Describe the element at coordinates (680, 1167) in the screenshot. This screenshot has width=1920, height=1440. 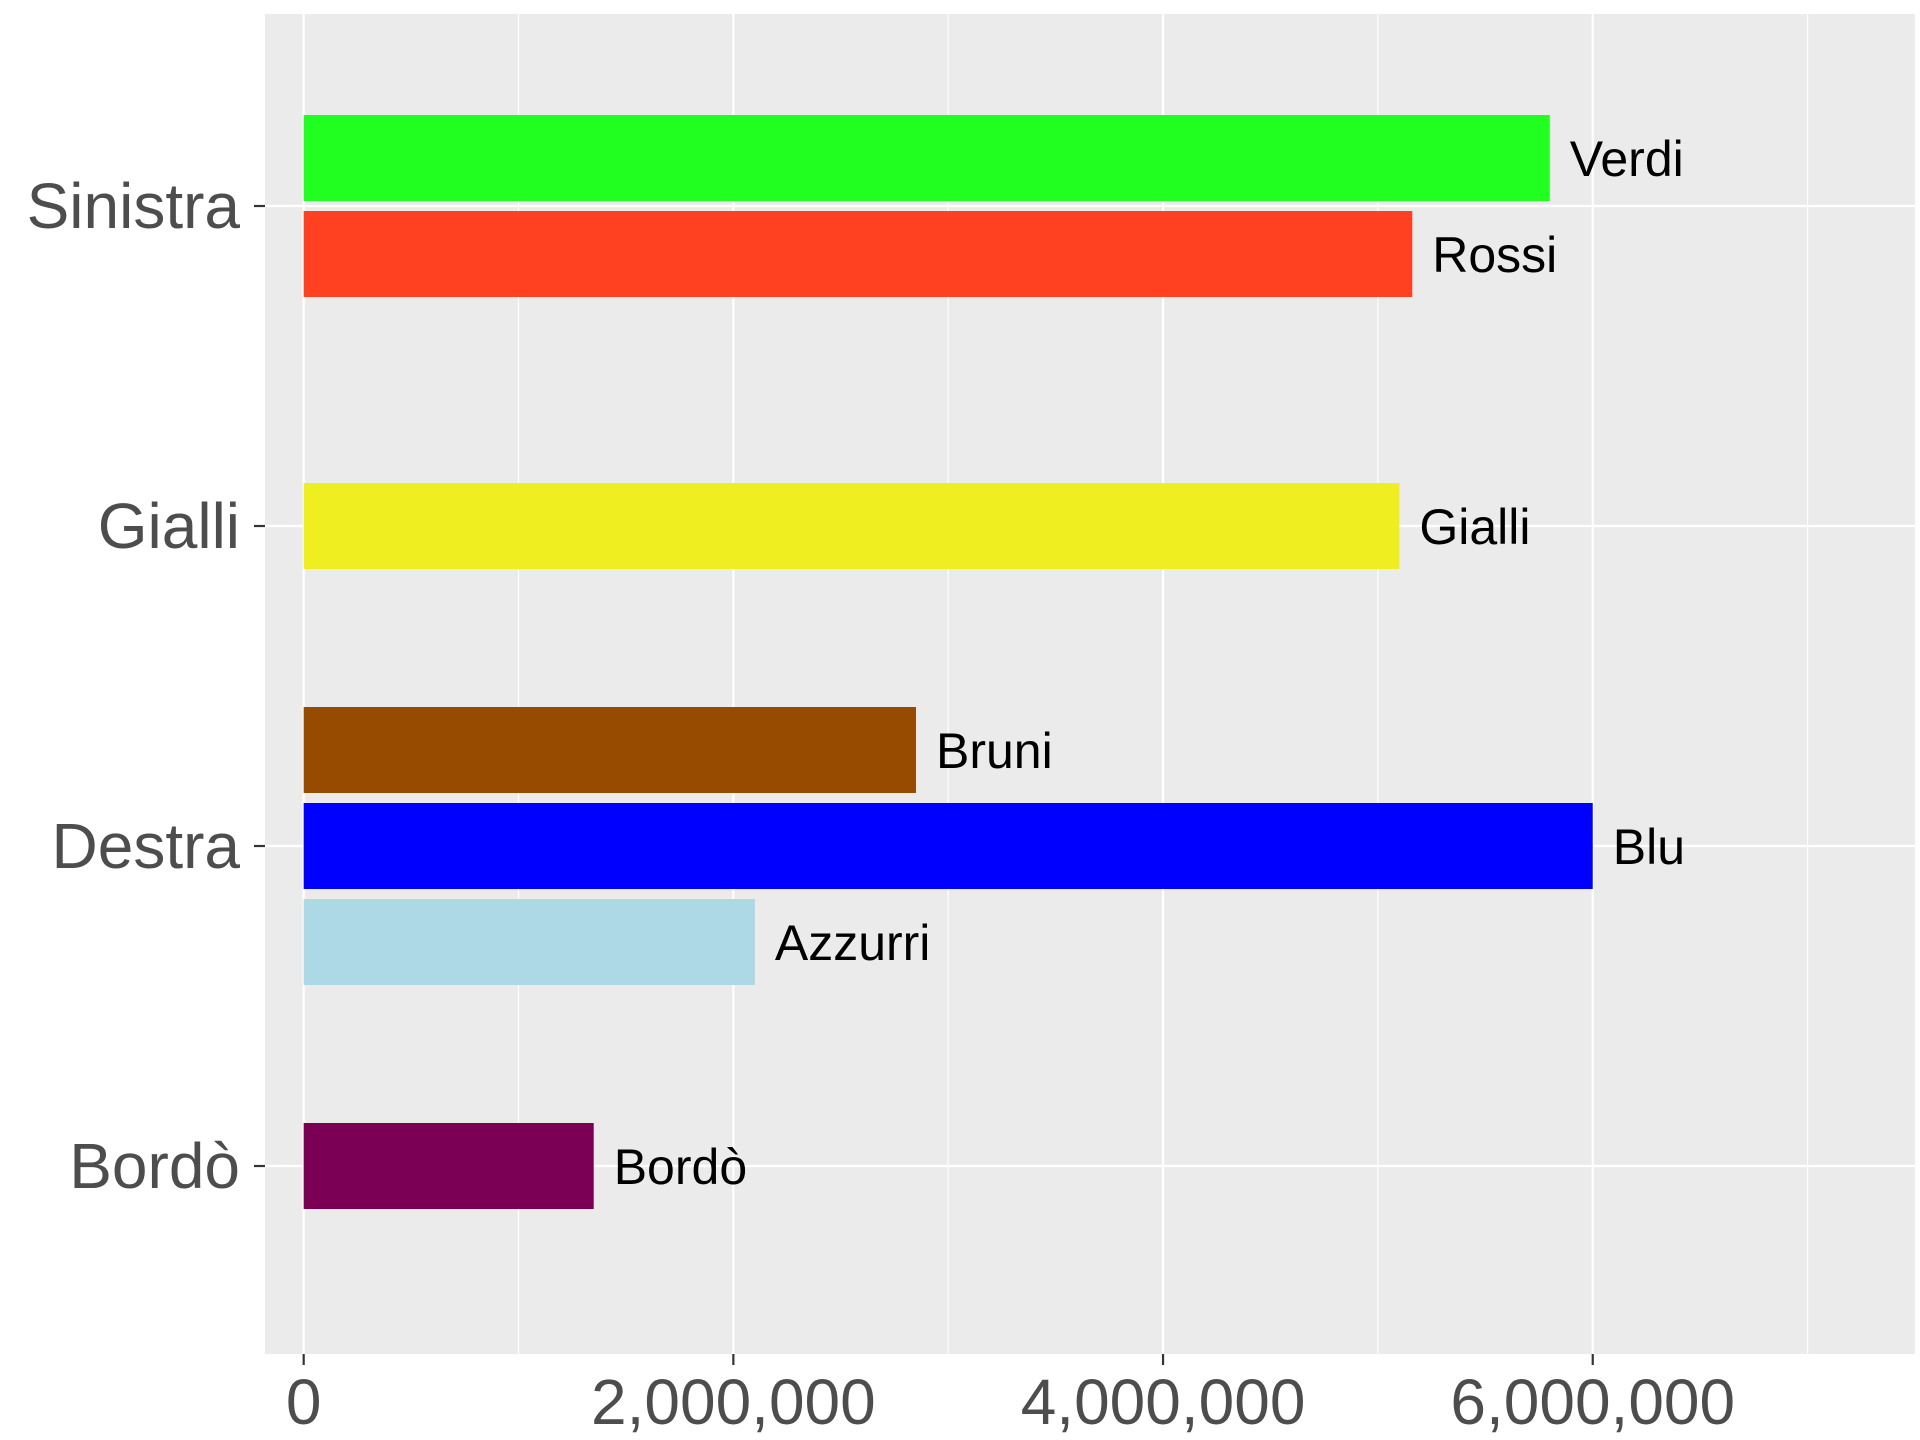
I see `bar-label: Bordò` at that location.